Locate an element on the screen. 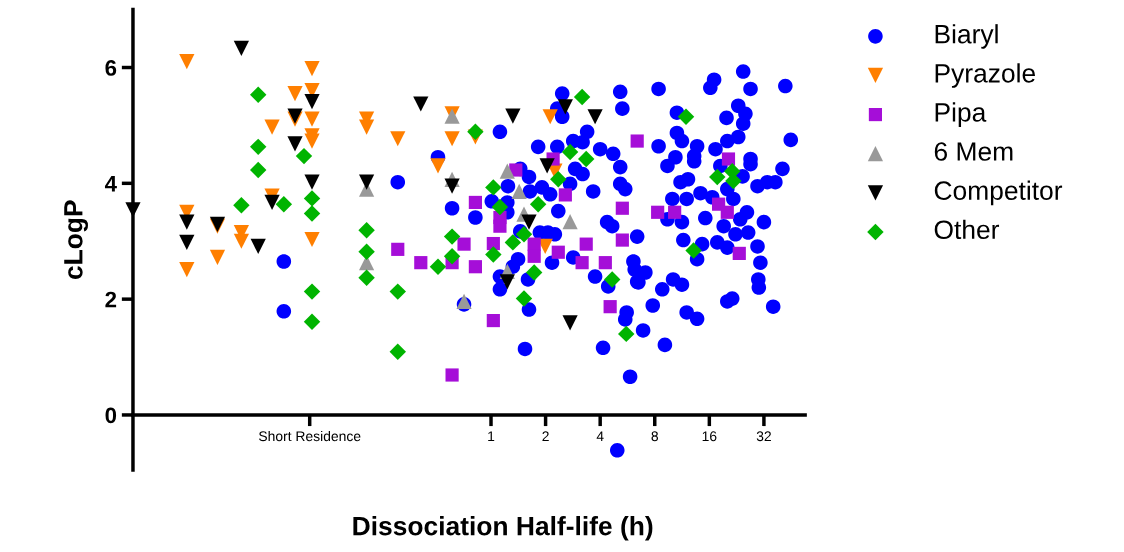 This screenshot has width=1124, height=552. legend-label: Pyrazole is located at coordinates (985, 75).